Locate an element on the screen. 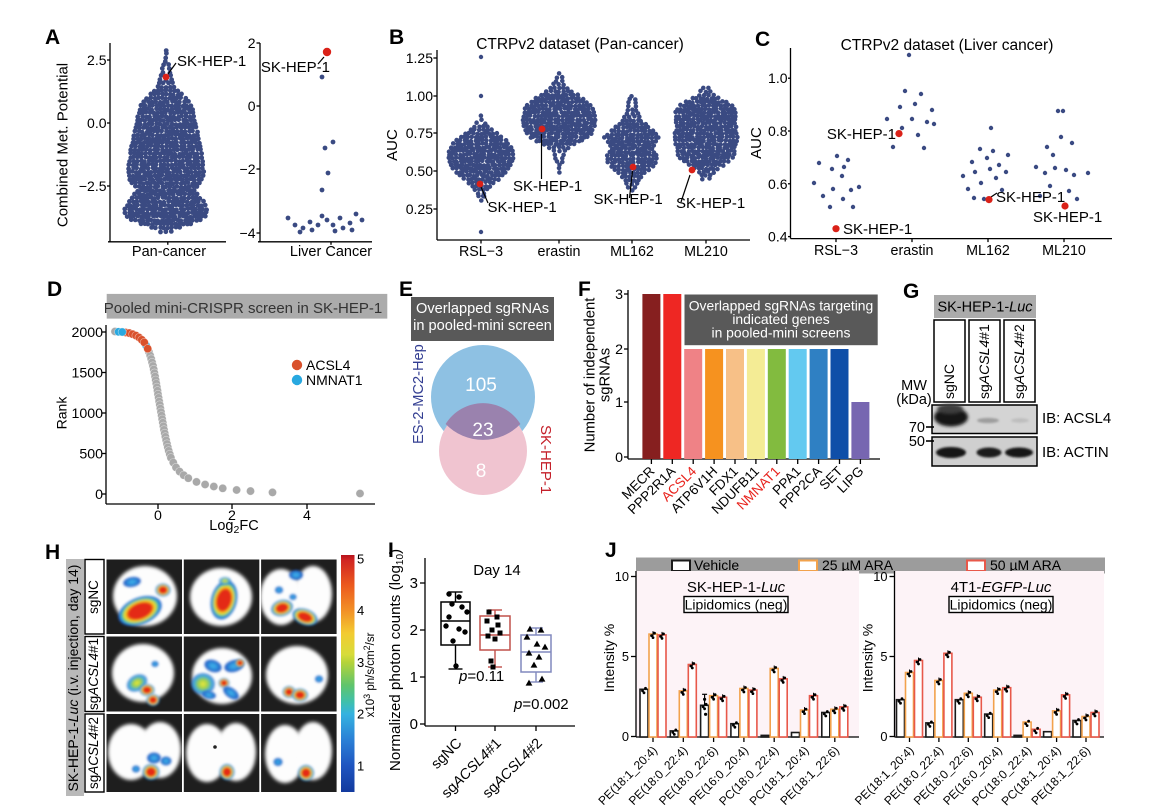 This screenshot has width=1155, height=811. svg-text: sgNC is located at coordinates (93, 597).